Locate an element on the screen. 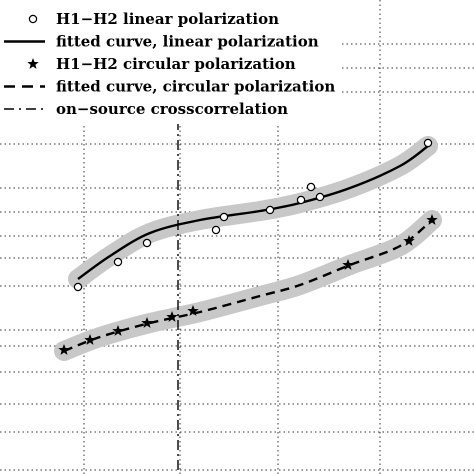 This screenshot has width=474, height=474. legend-label: H1−H2 linear polarization is located at coordinates (167, 19).